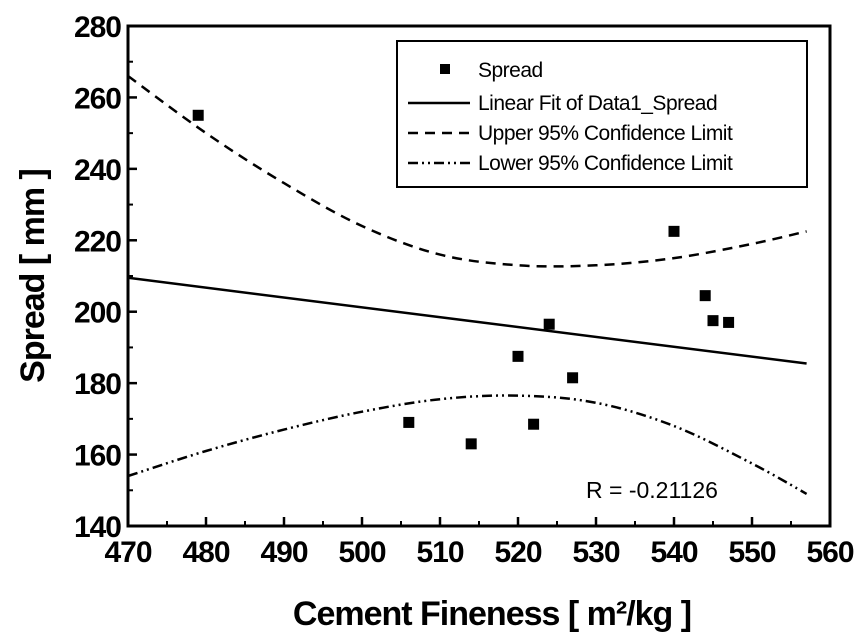 This screenshot has width=860, height=637. I want to click on x-tick-label: 550, so click(751, 552).